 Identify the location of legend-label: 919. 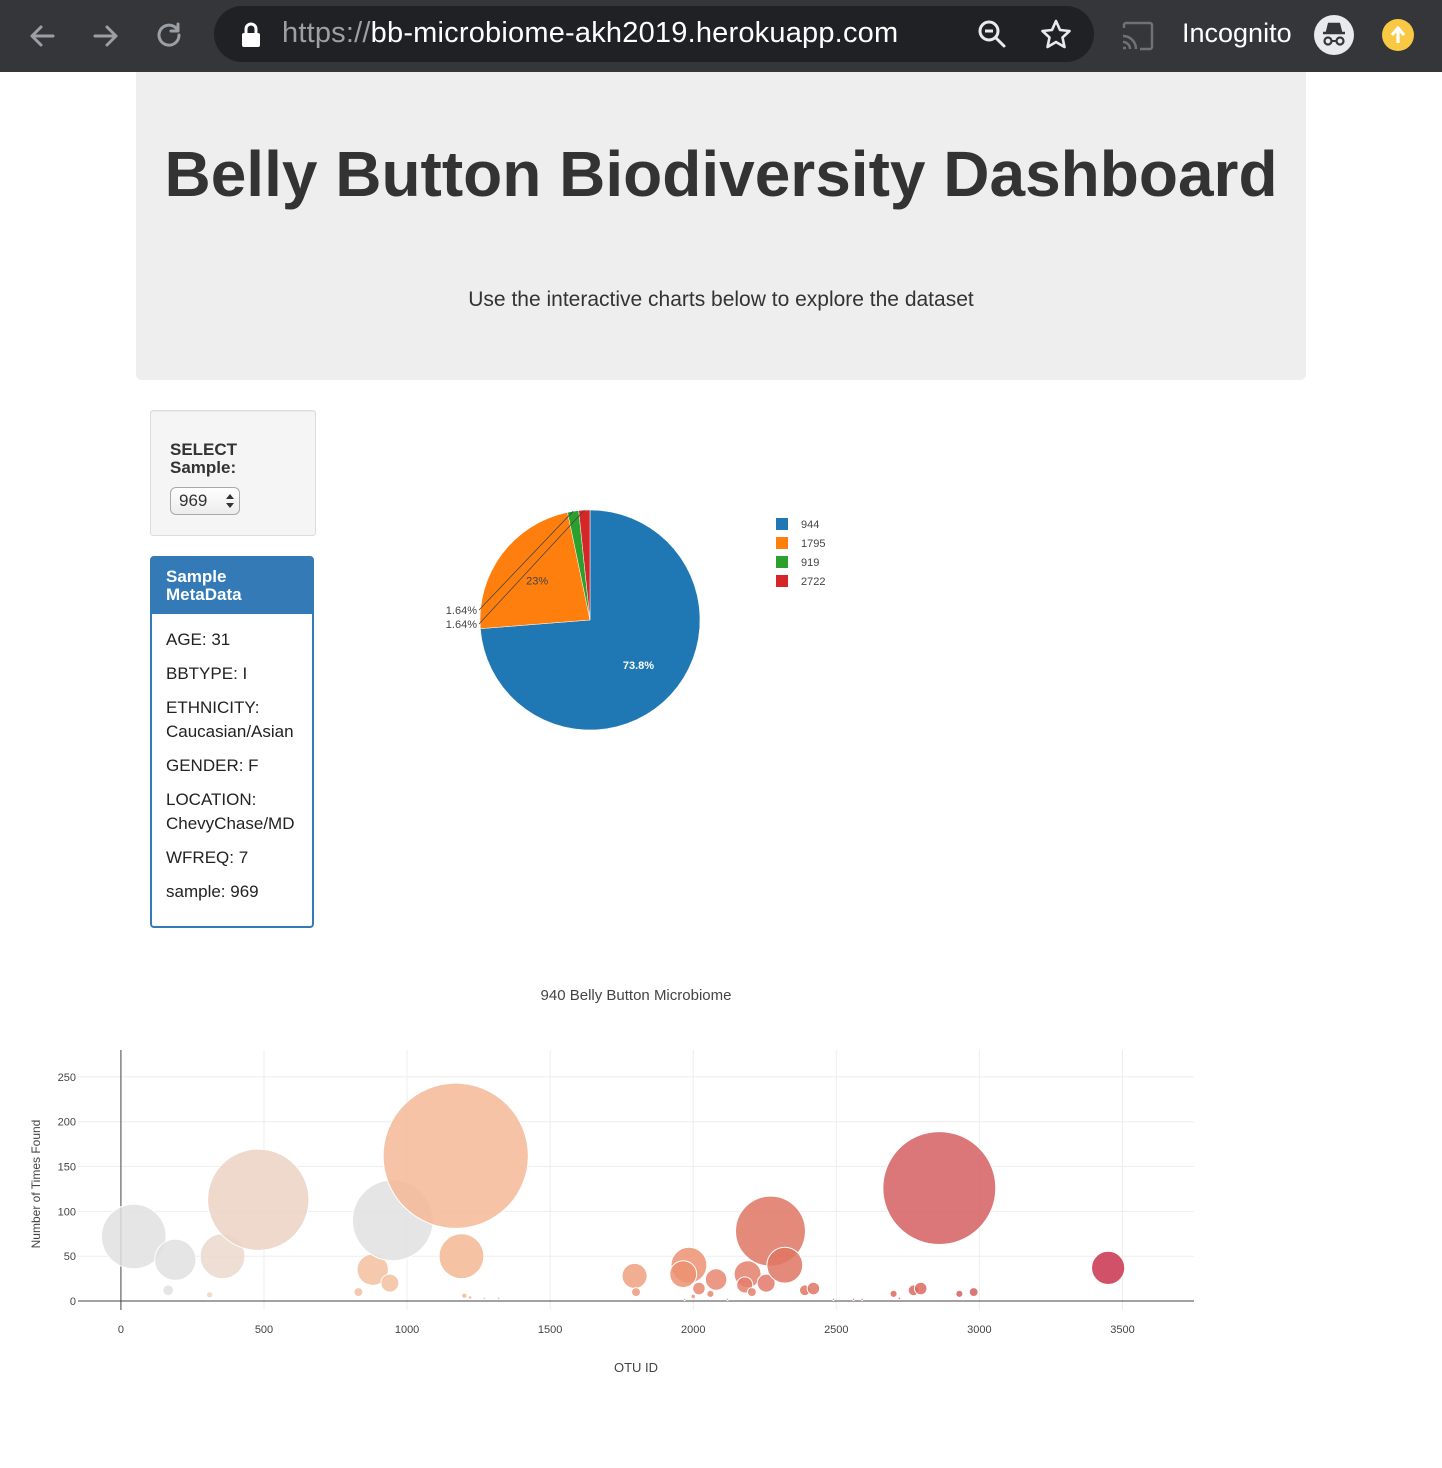
(810, 563).